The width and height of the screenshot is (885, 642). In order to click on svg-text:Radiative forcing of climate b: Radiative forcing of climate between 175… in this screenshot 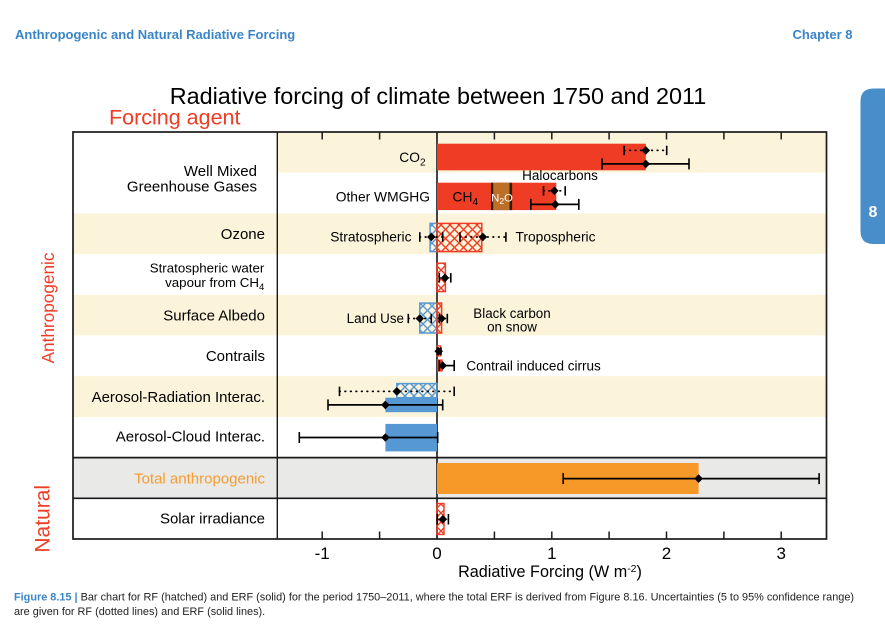, I will do `click(438, 96)`.